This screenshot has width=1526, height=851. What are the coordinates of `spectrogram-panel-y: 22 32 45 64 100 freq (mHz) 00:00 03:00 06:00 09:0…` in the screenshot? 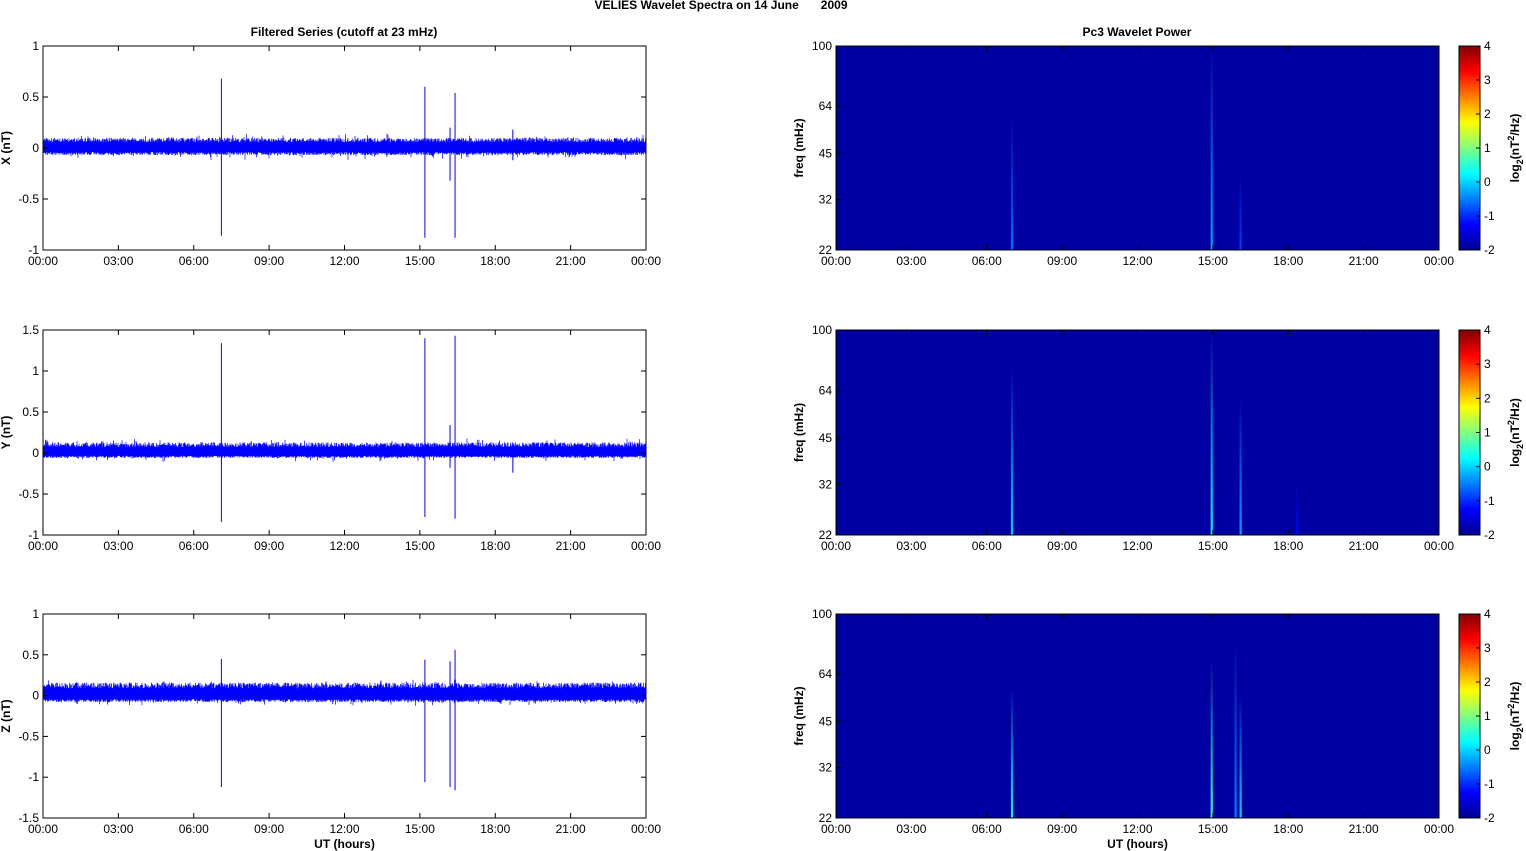 It's located at (1158, 438).